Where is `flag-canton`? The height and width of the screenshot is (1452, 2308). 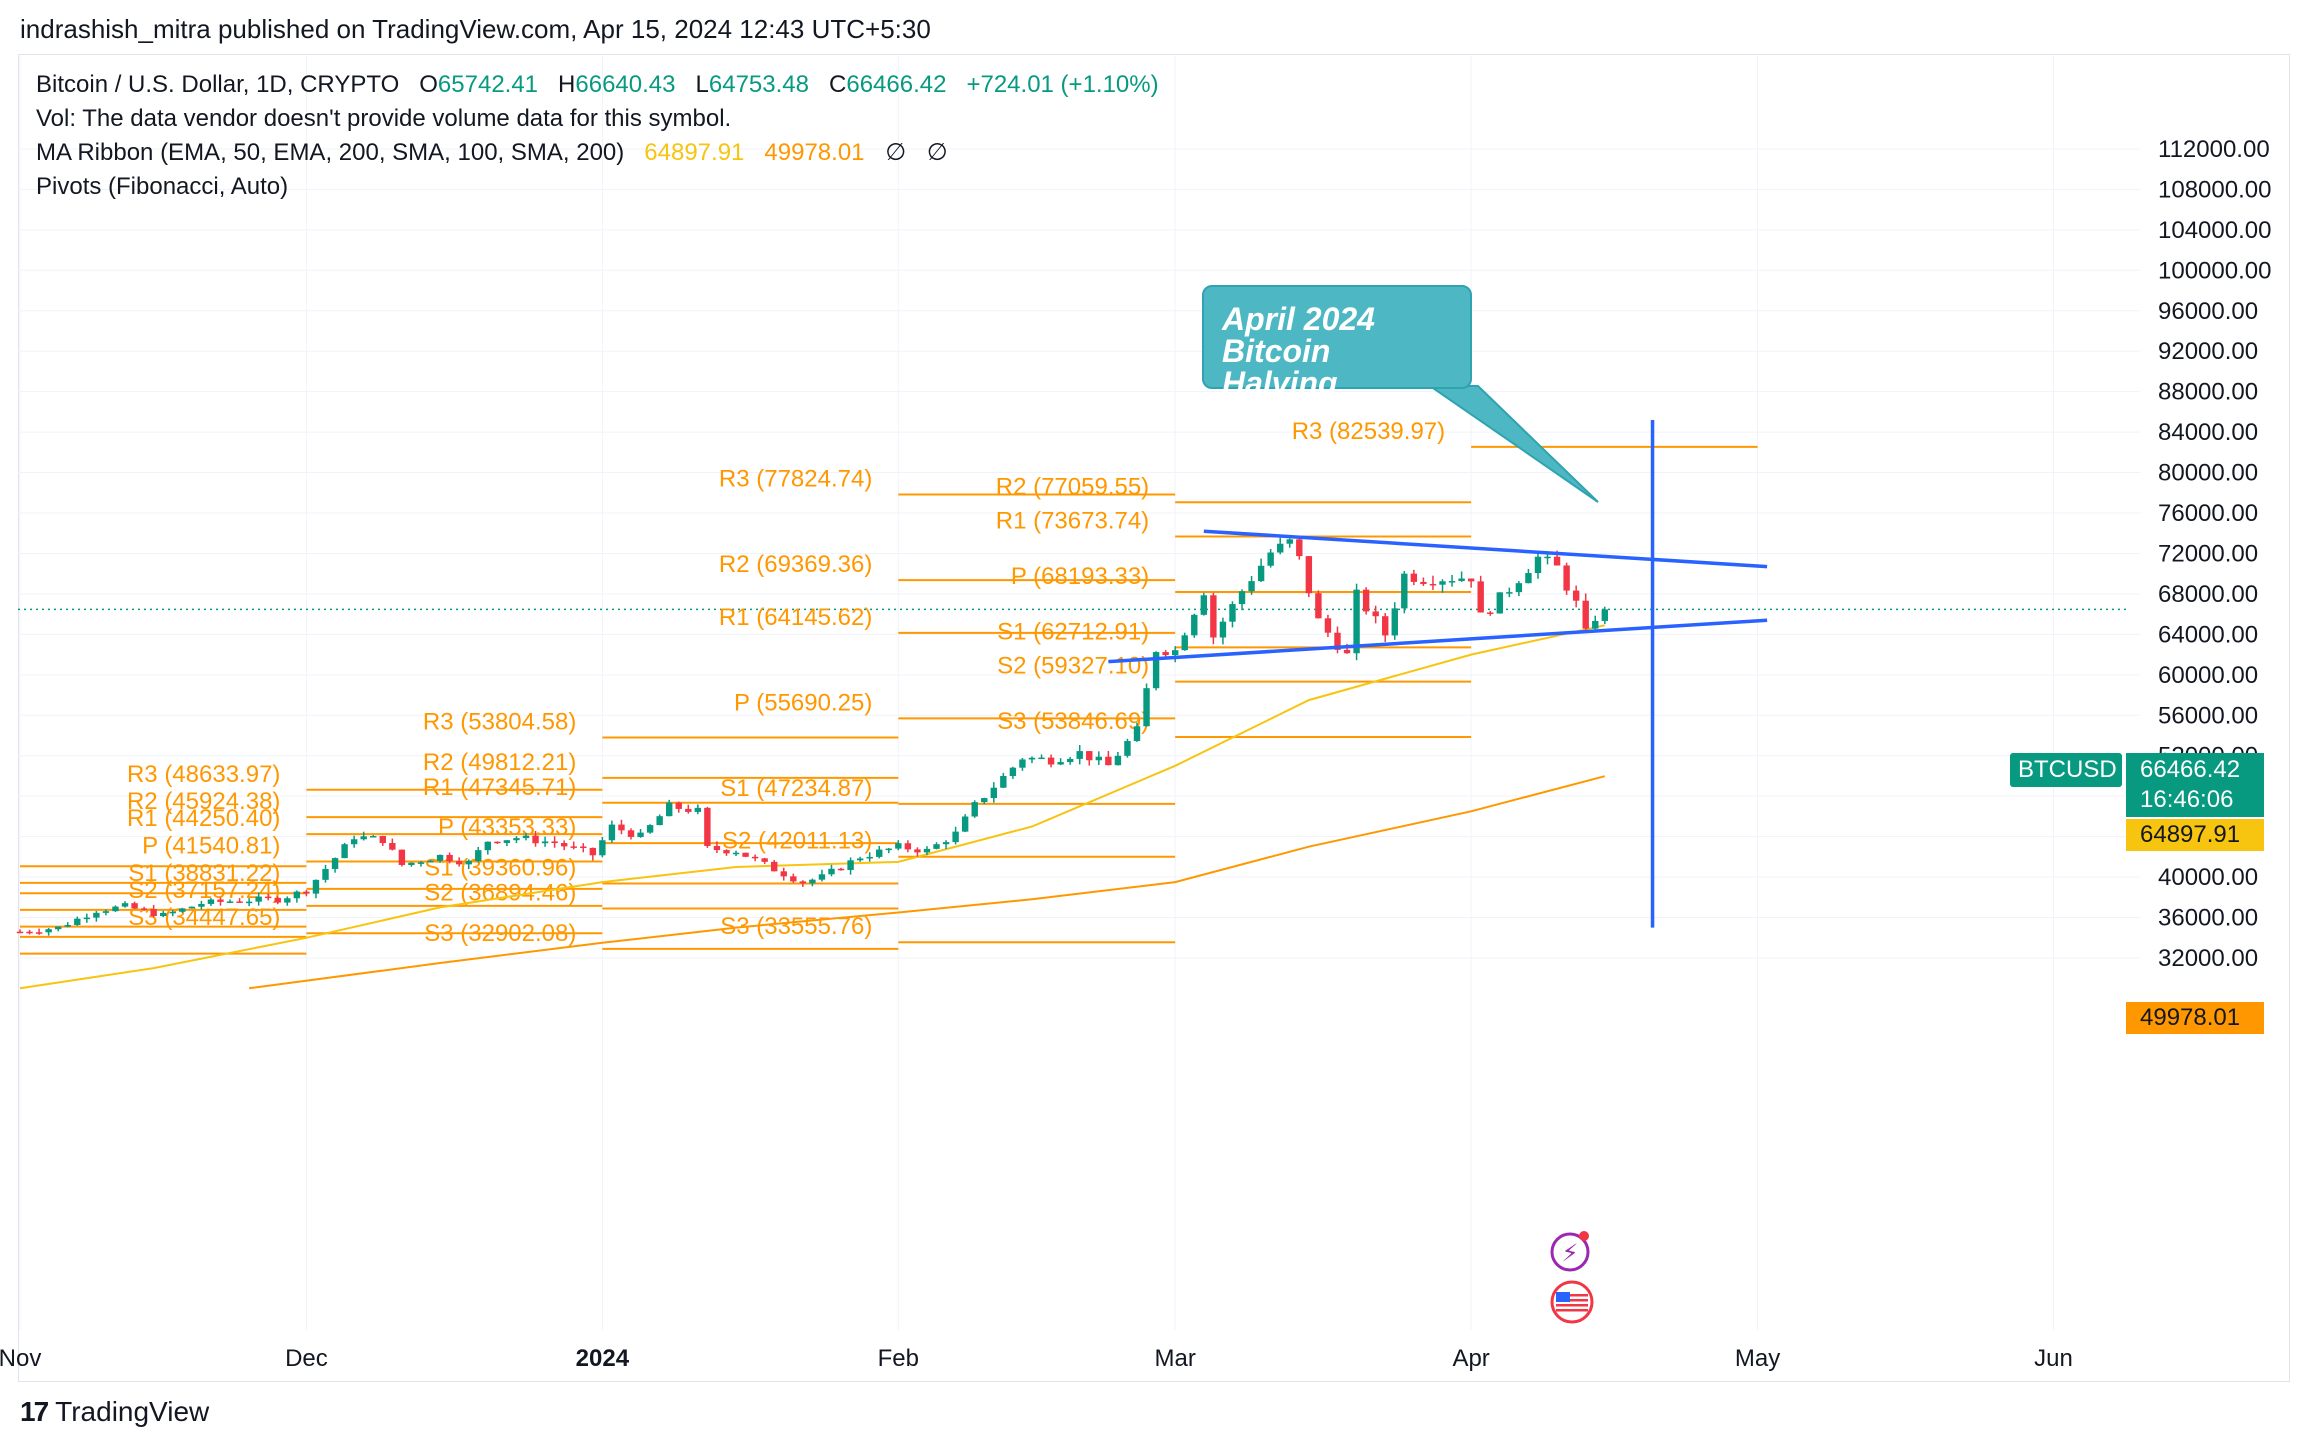 flag-canton is located at coordinates (1563, 1297).